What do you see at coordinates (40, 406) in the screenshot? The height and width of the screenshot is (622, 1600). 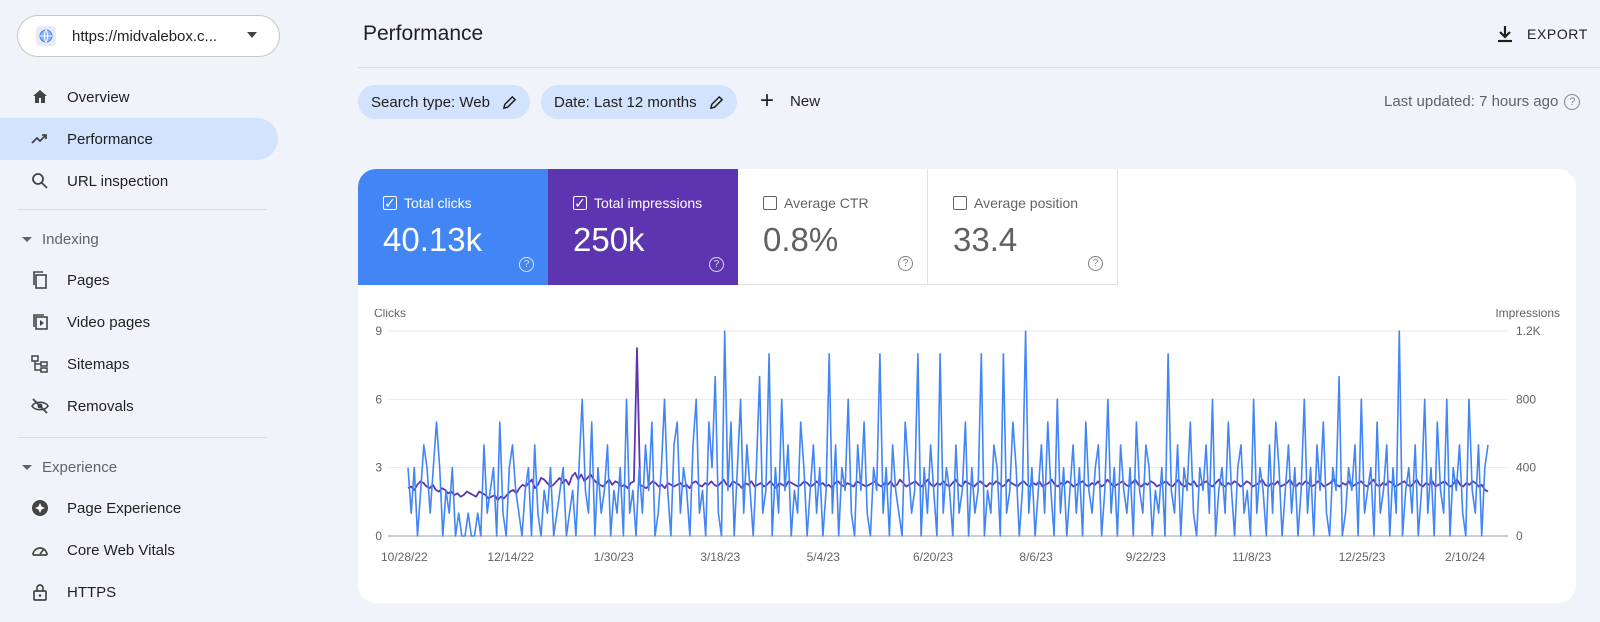 I see `eye-off-icon` at bounding box center [40, 406].